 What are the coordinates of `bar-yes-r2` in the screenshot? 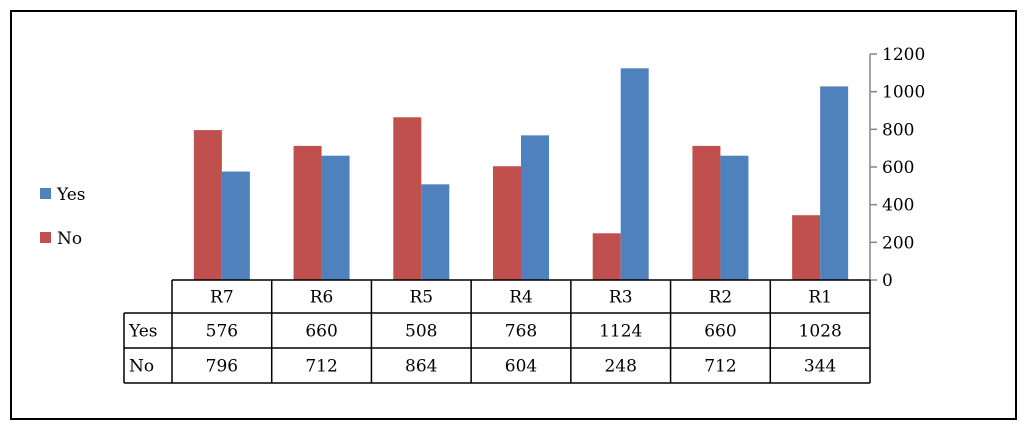 It's located at (734, 217).